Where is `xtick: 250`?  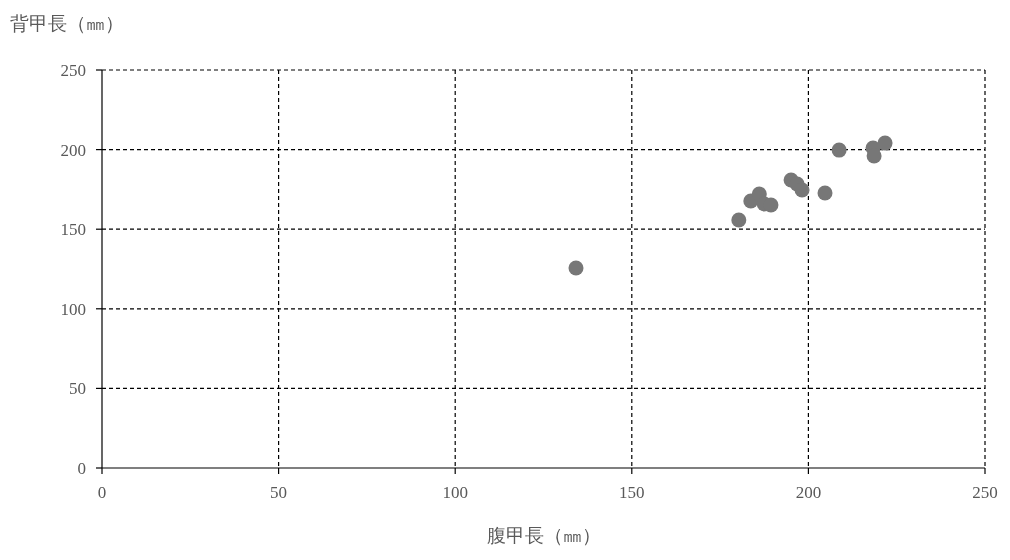 xtick: 250 is located at coordinates (985, 492).